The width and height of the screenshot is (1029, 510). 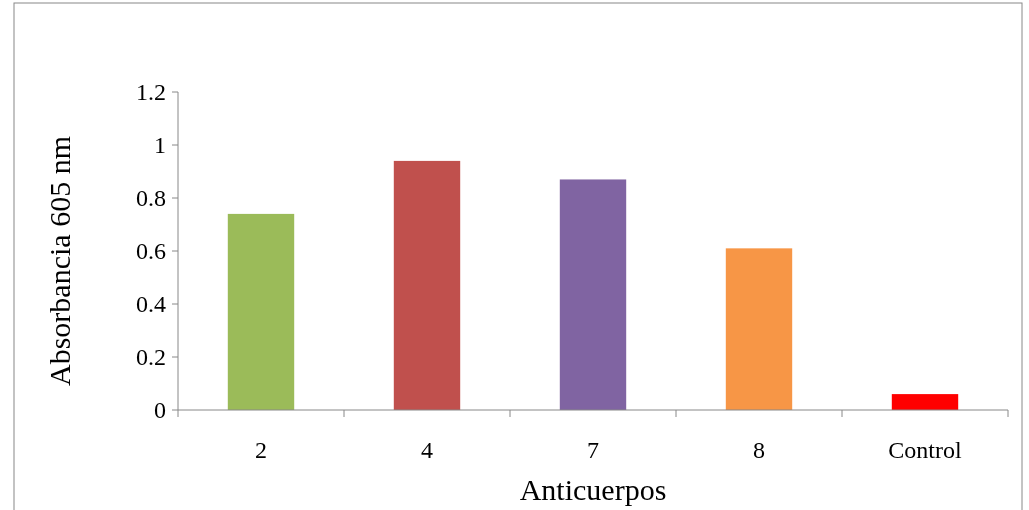 What do you see at coordinates (759, 450) in the screenshot?
I see `x-tick-label: 8` at bounding box center [759, 450].